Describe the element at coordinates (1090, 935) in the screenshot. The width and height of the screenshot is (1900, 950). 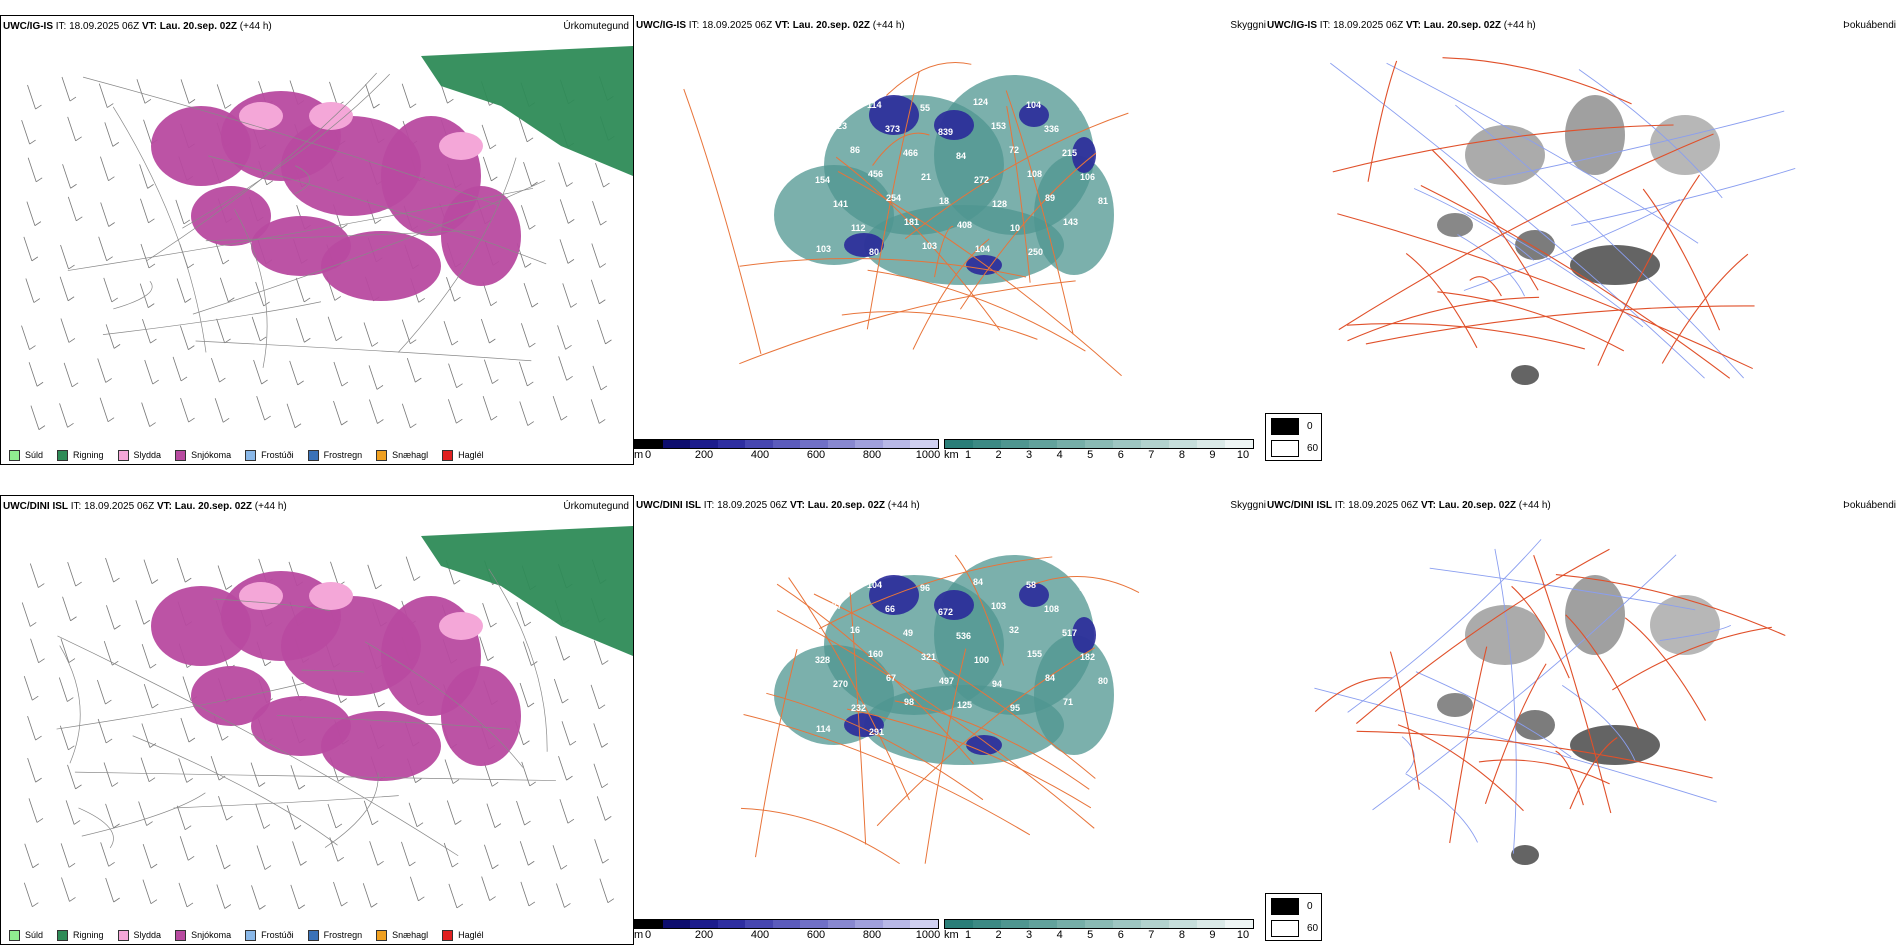
I see `colorbar-tick: 5` at that location.